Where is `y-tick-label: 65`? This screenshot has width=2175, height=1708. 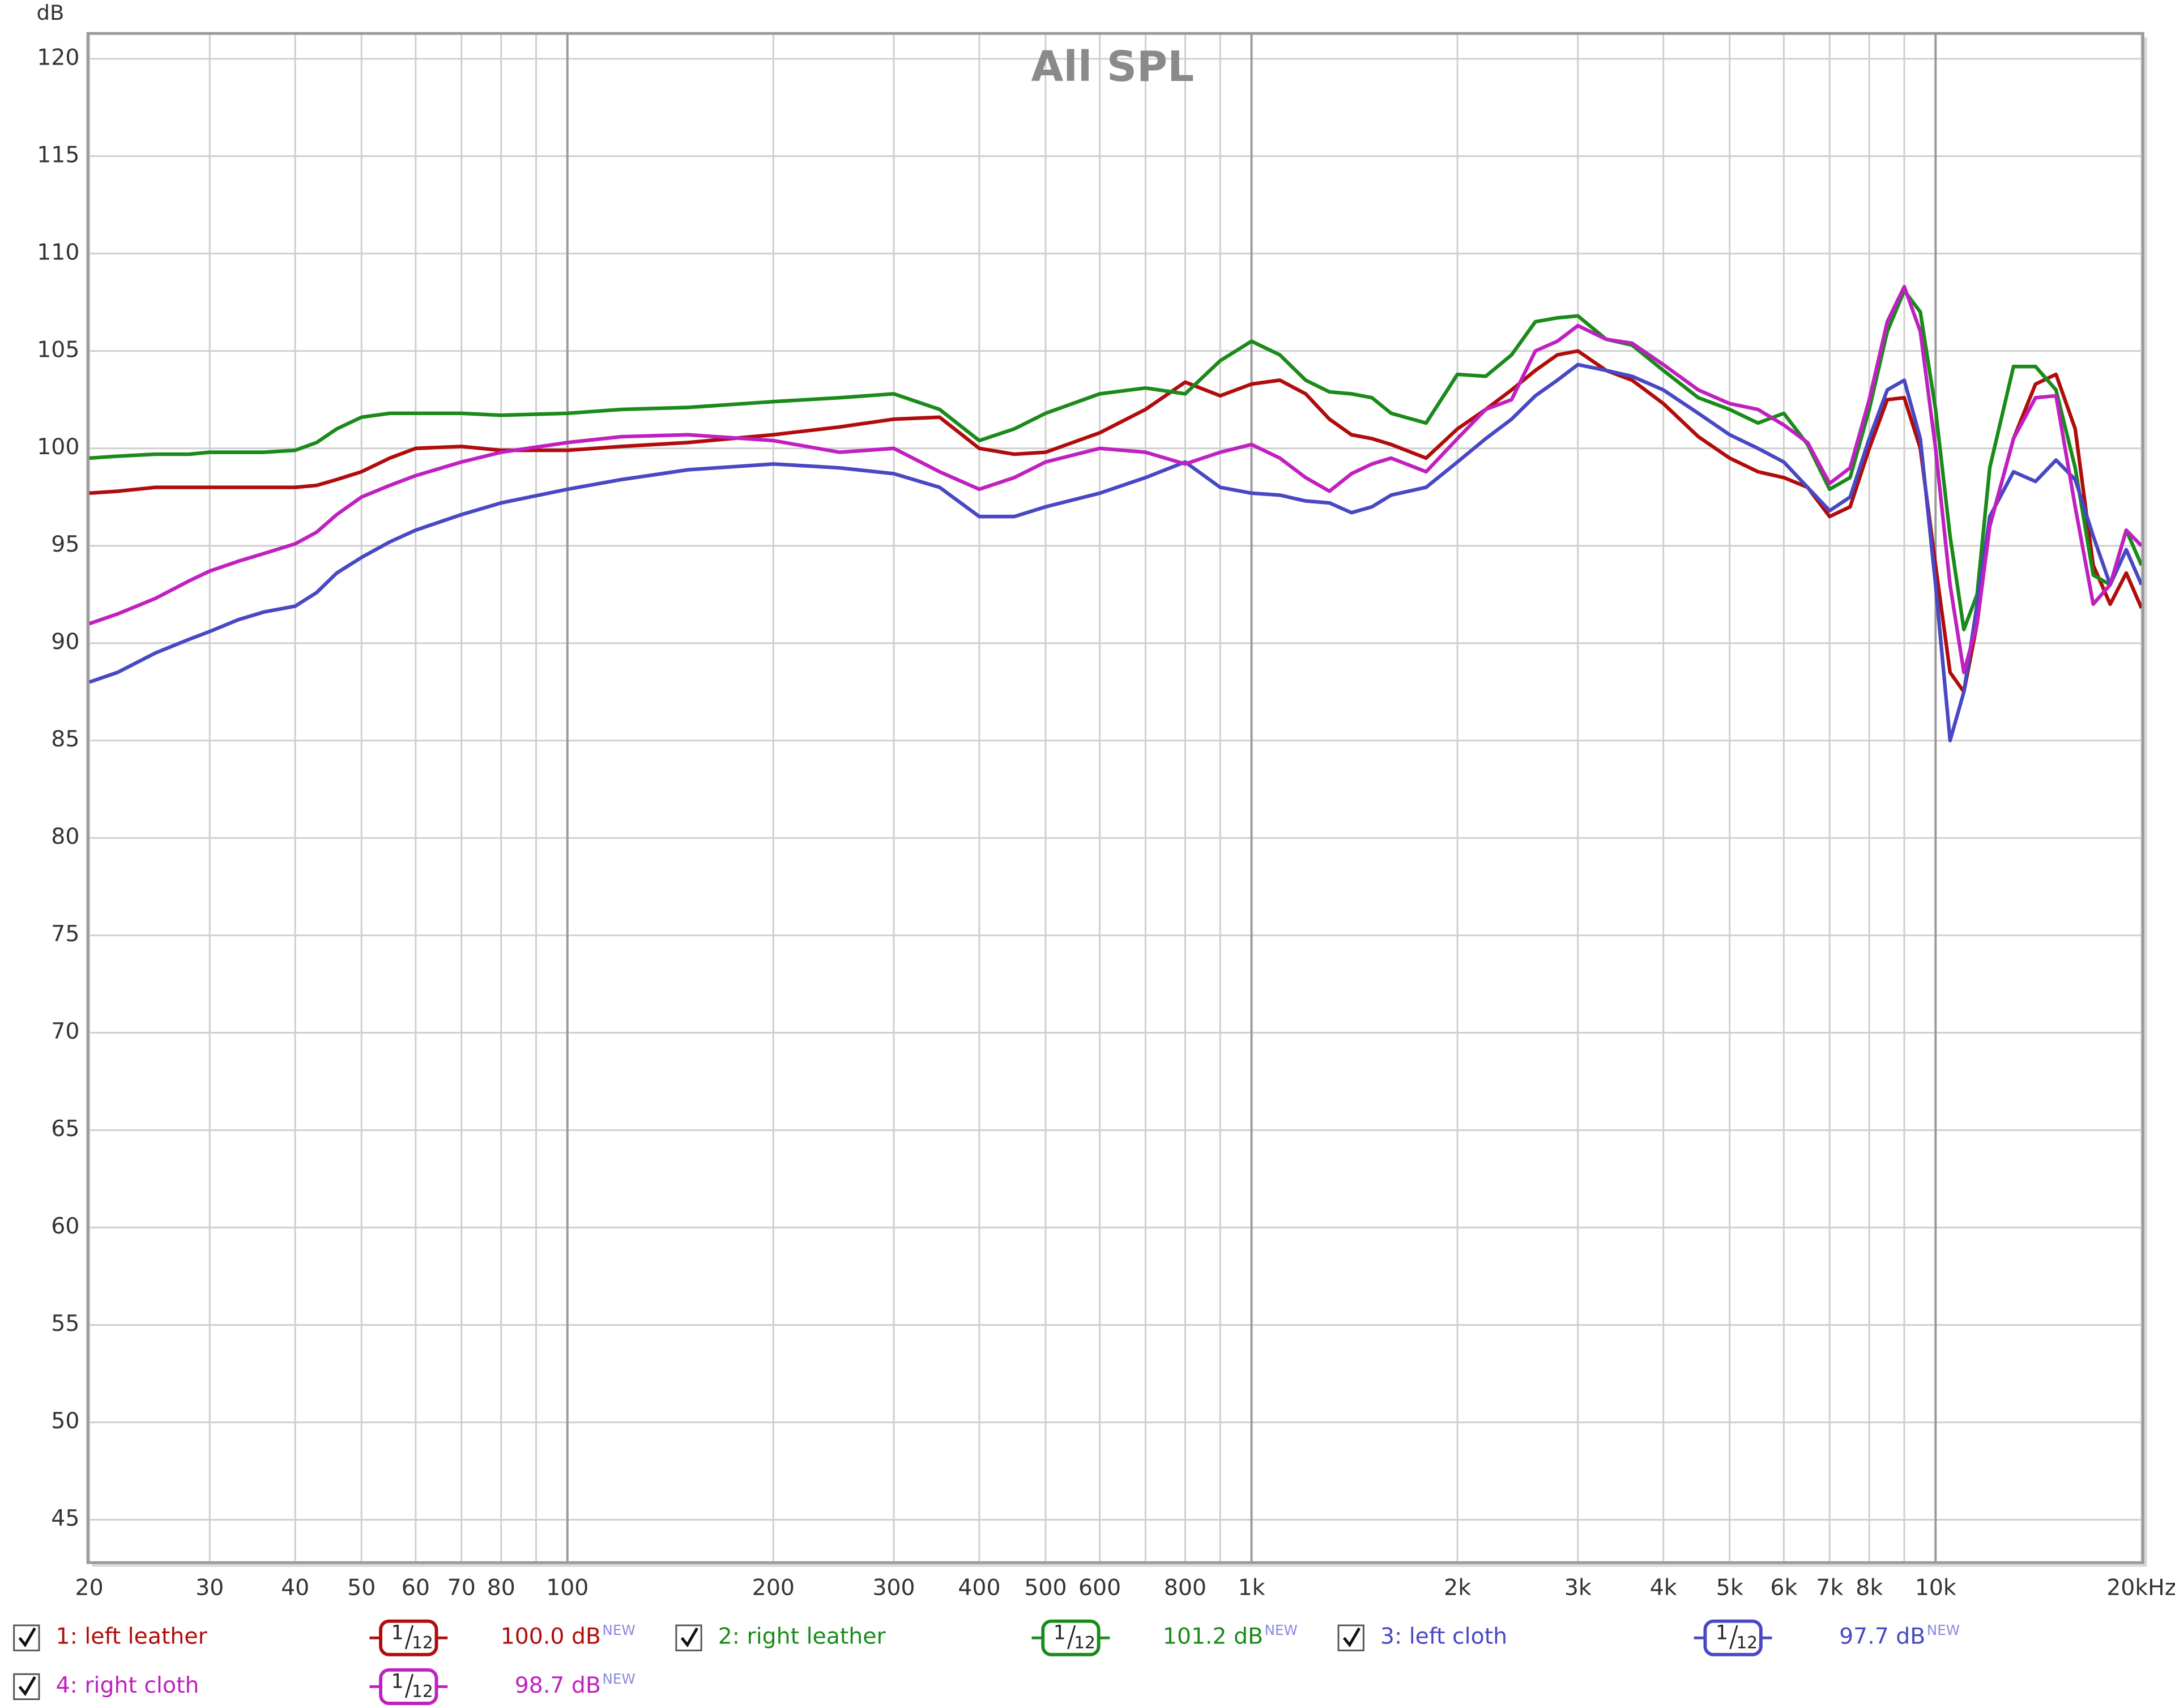
y-tick-label: 65 is located at coordinates (65, 1129).